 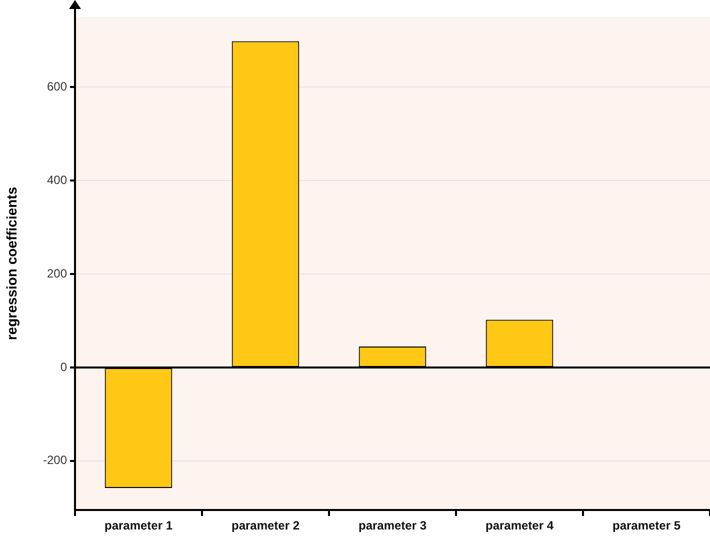 What do you see at coordinates (265, 525) in the screenshot?
I see `x-tick-label: parameter 2` at bounding box center [265, 525].